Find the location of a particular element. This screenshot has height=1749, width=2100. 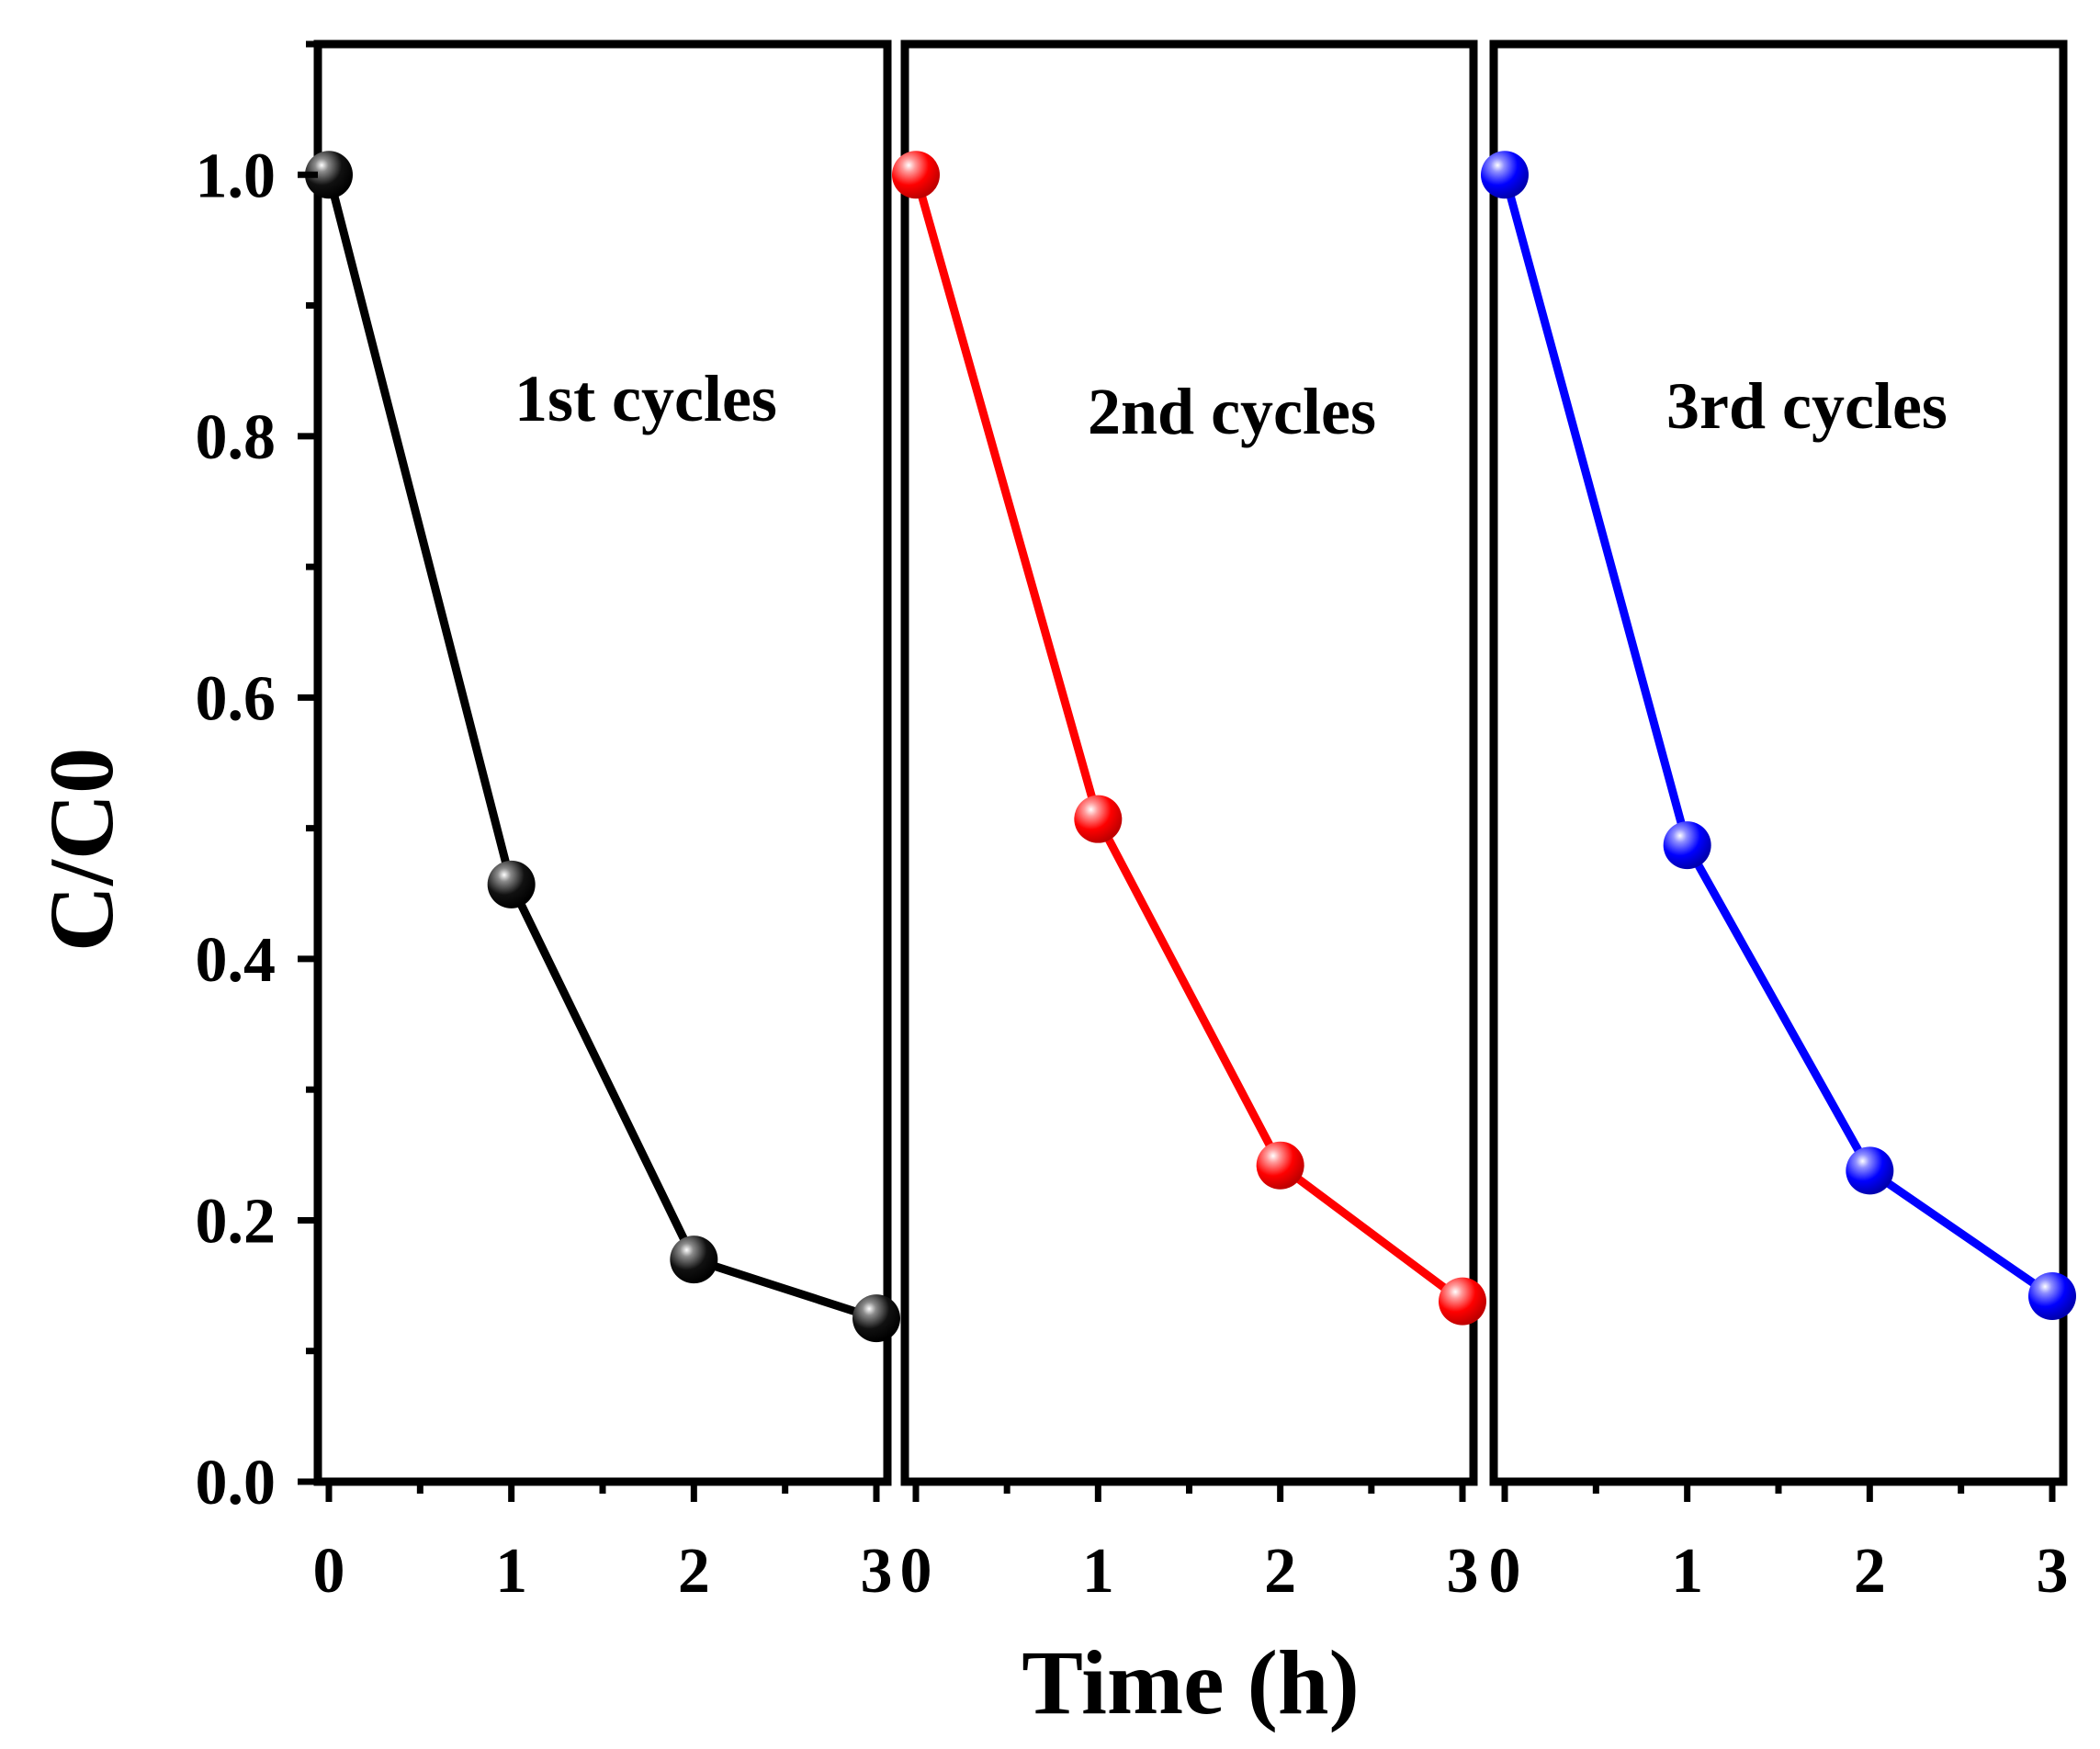

y-tick-label: 0.8 is located at coordinates (236, 438).